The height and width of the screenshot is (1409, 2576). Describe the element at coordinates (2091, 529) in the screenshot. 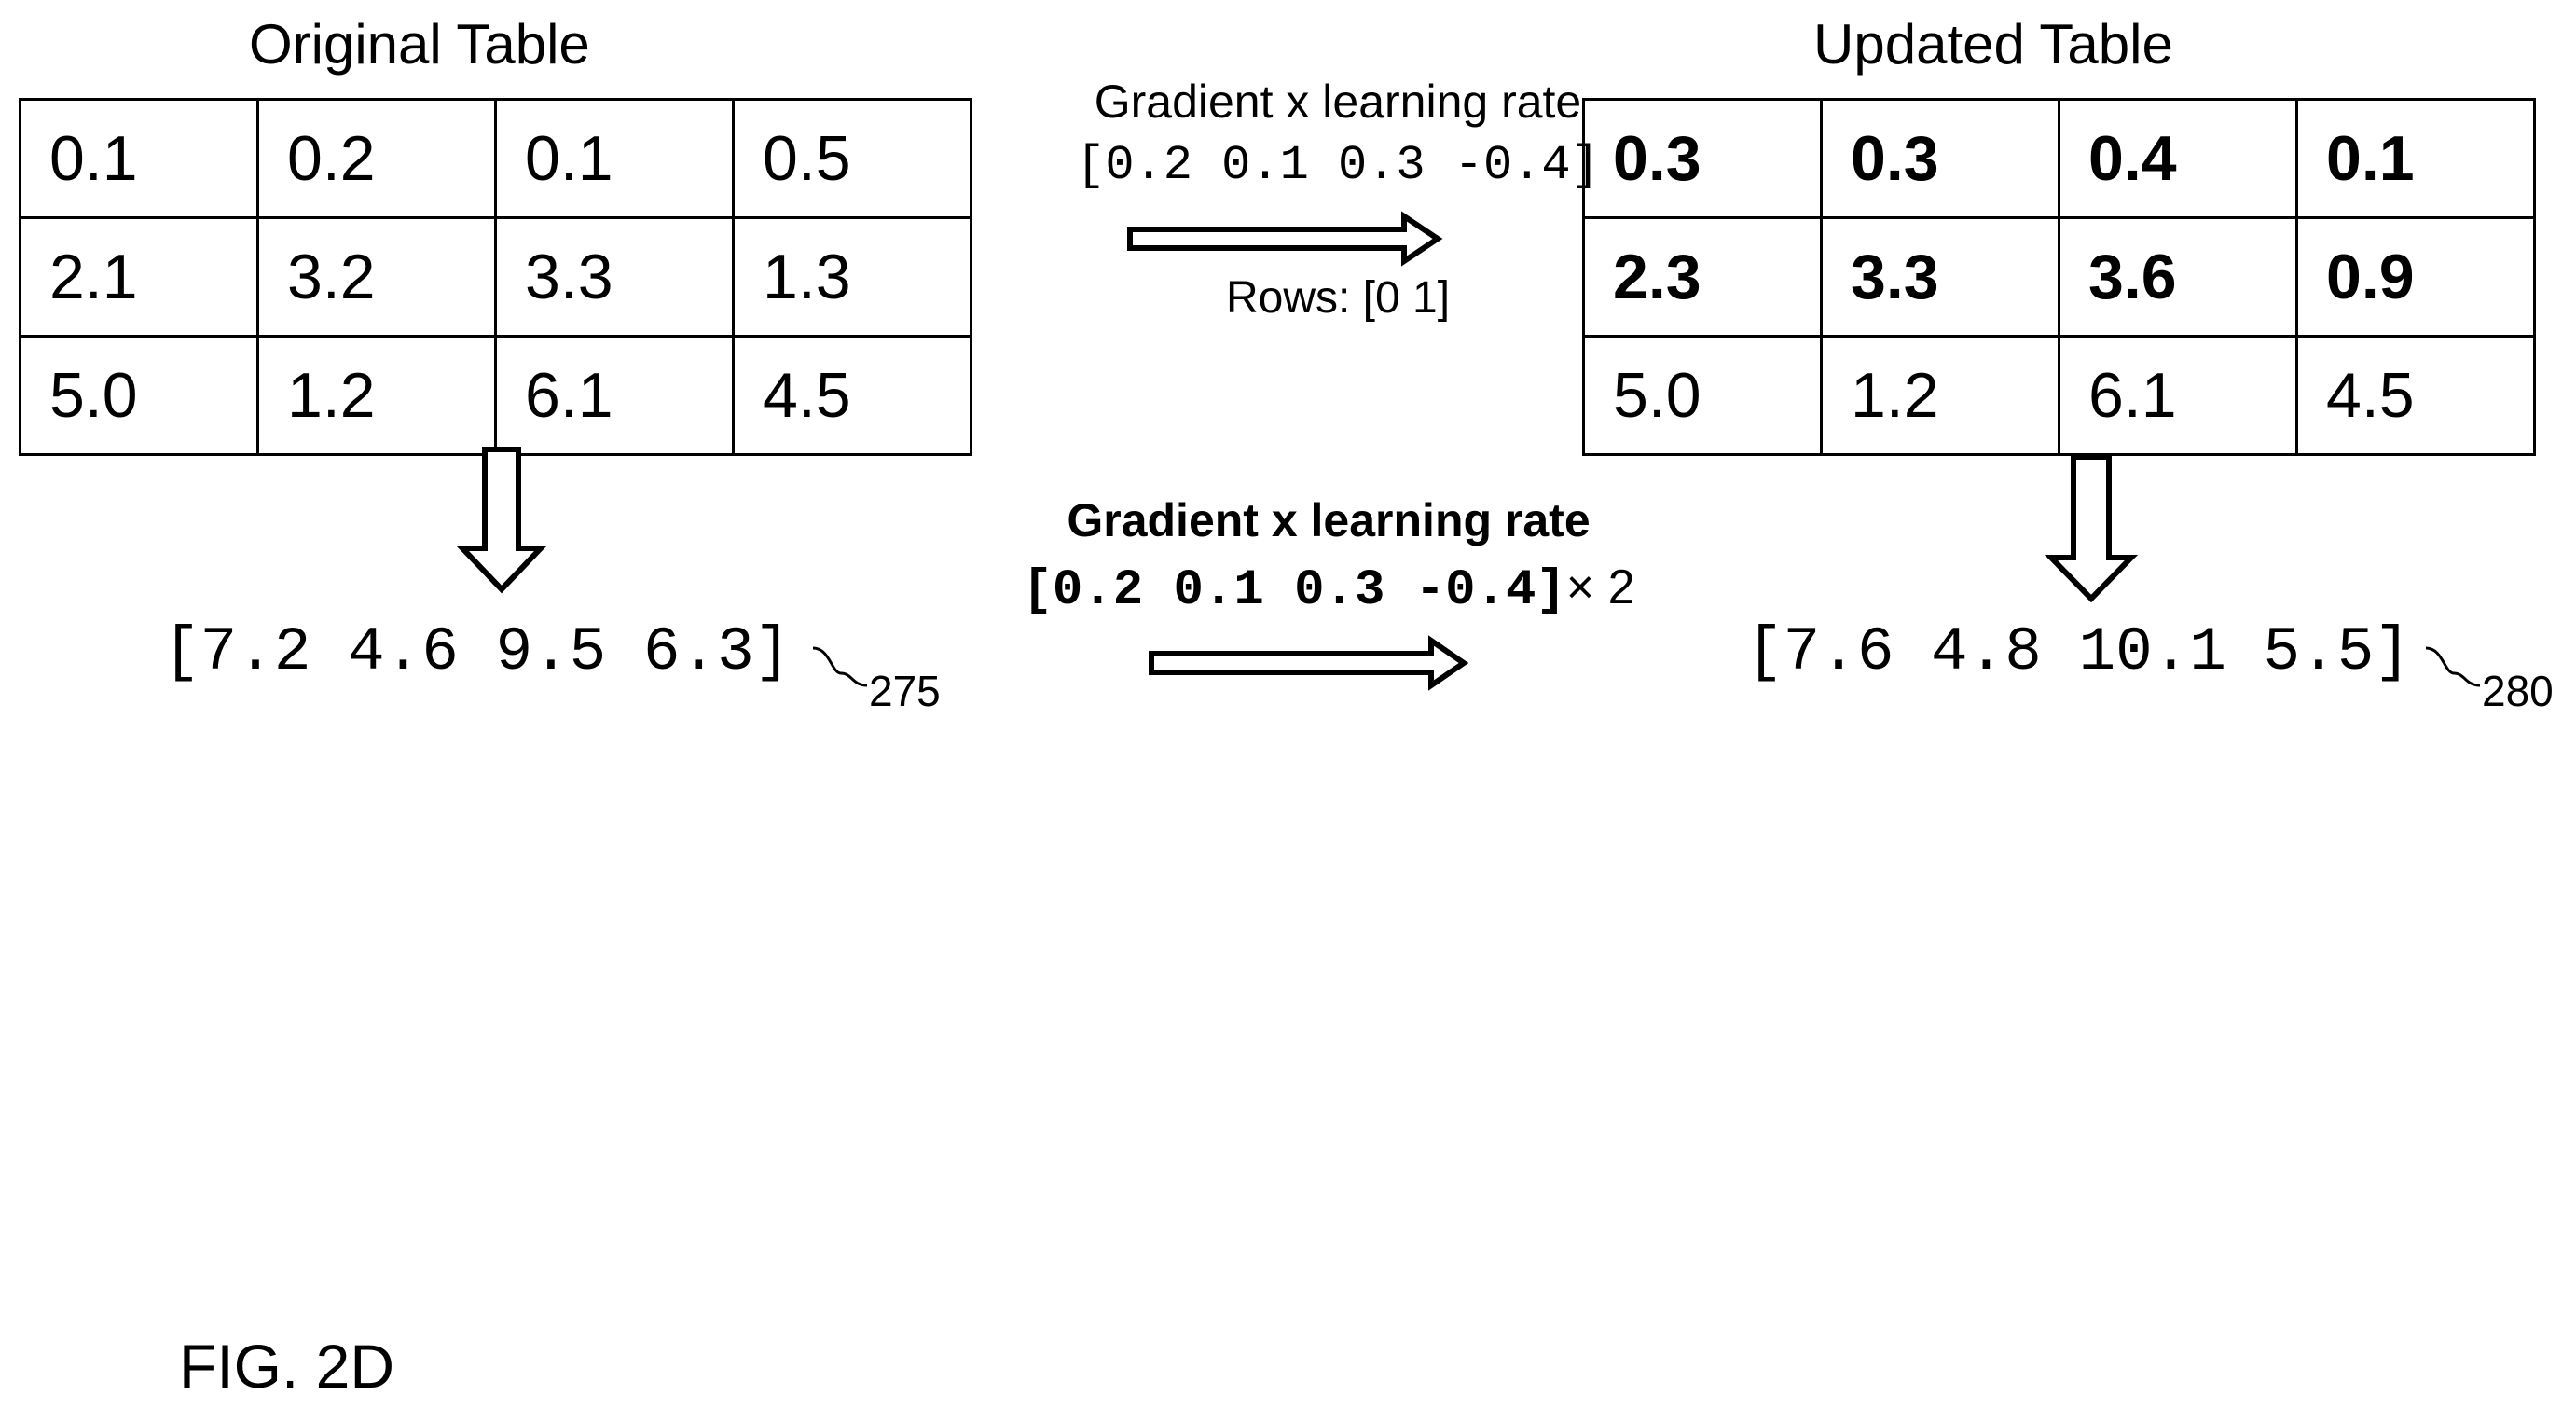

I see `right-down-arrow` at that location.